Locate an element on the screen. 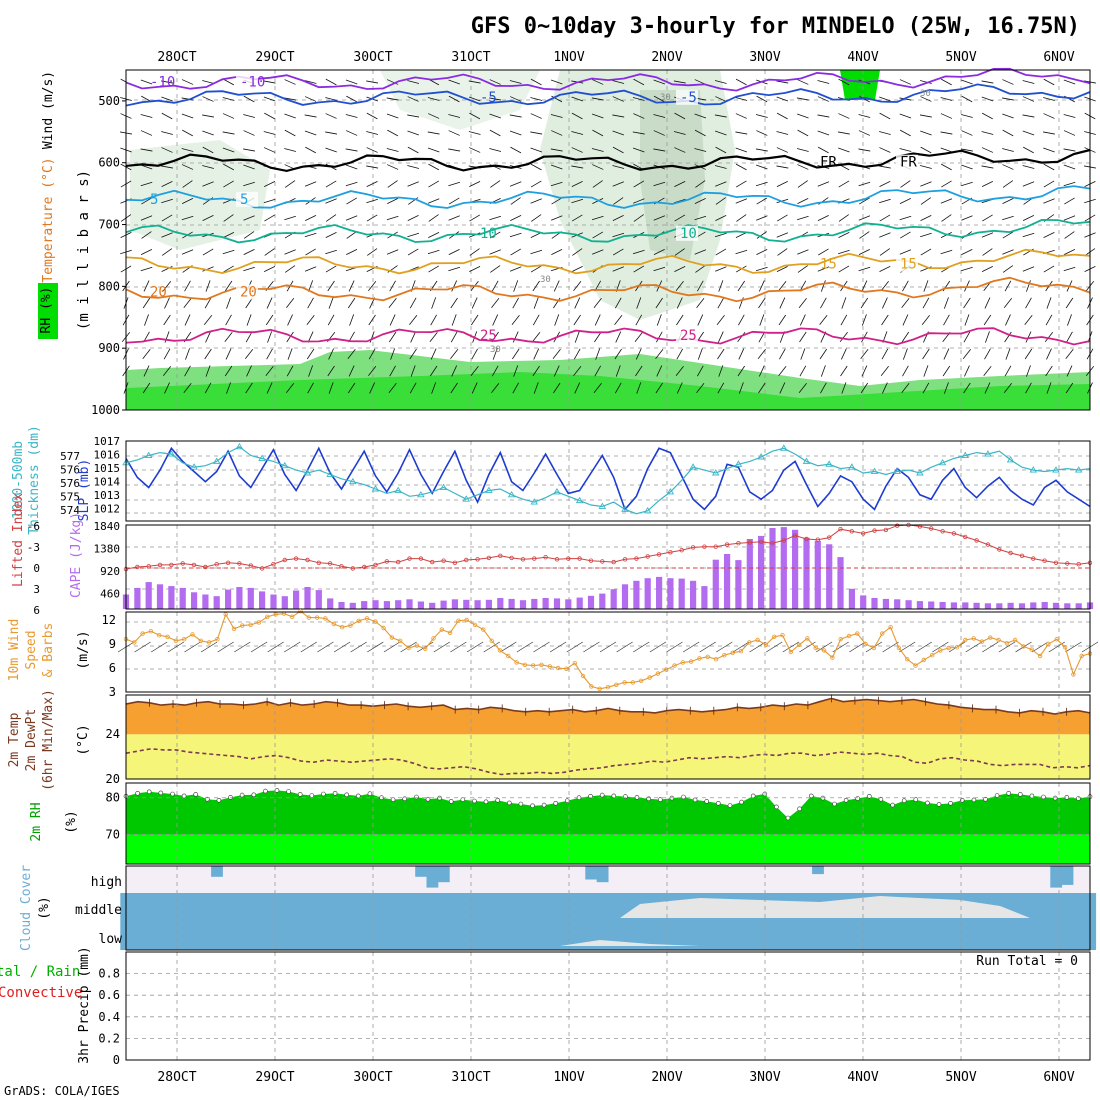 This screenshot has width=1100, height=1100. precip-tick-label: 0 is located at coordinates (116, 1060).